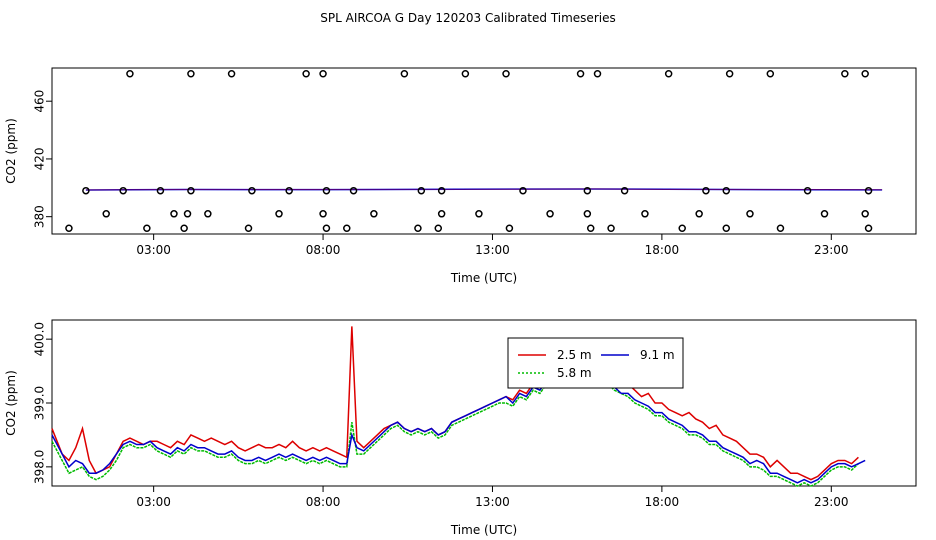 The width and height of the screenshot is (936, 540). I want to click on legend-label-9-1m: 9.1 m, so click(657, 355).